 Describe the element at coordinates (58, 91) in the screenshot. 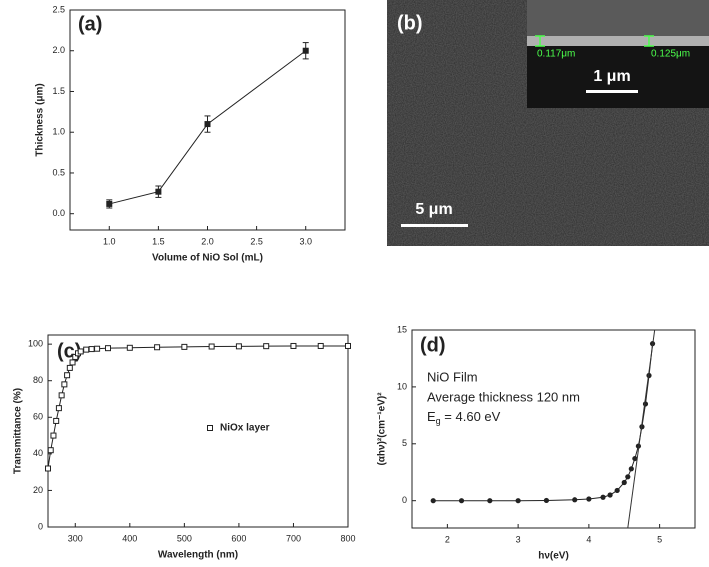

I see `y-tick-label: 1.5` at that location.